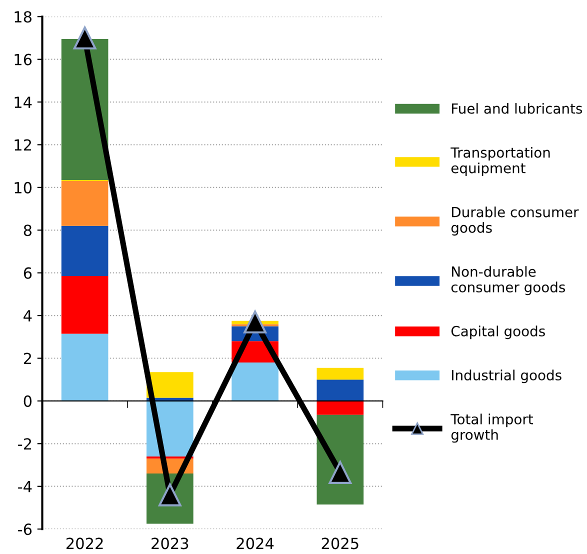 Image resolution: width=587 pixels, height=554 pixels. What do you see at coordinates (340, 544) in the screenshot?
I see `x-tick-label: 2025` at bounding box center [340, 544].